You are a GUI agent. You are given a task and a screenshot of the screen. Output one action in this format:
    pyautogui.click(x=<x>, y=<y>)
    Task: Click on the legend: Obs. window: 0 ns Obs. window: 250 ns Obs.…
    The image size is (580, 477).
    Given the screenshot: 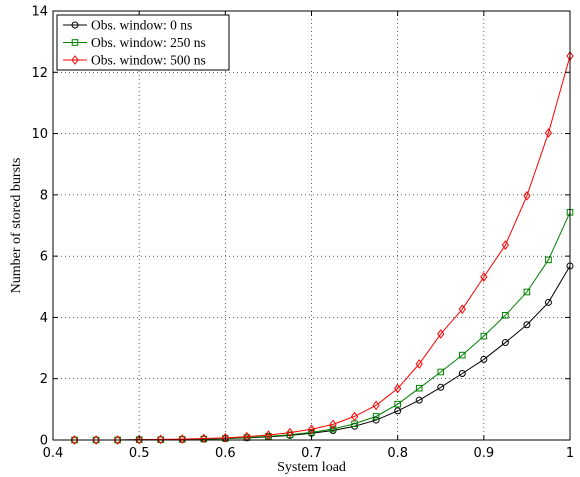 What is the action you would take?
    pyautogui.click(x=143, y=42)
    